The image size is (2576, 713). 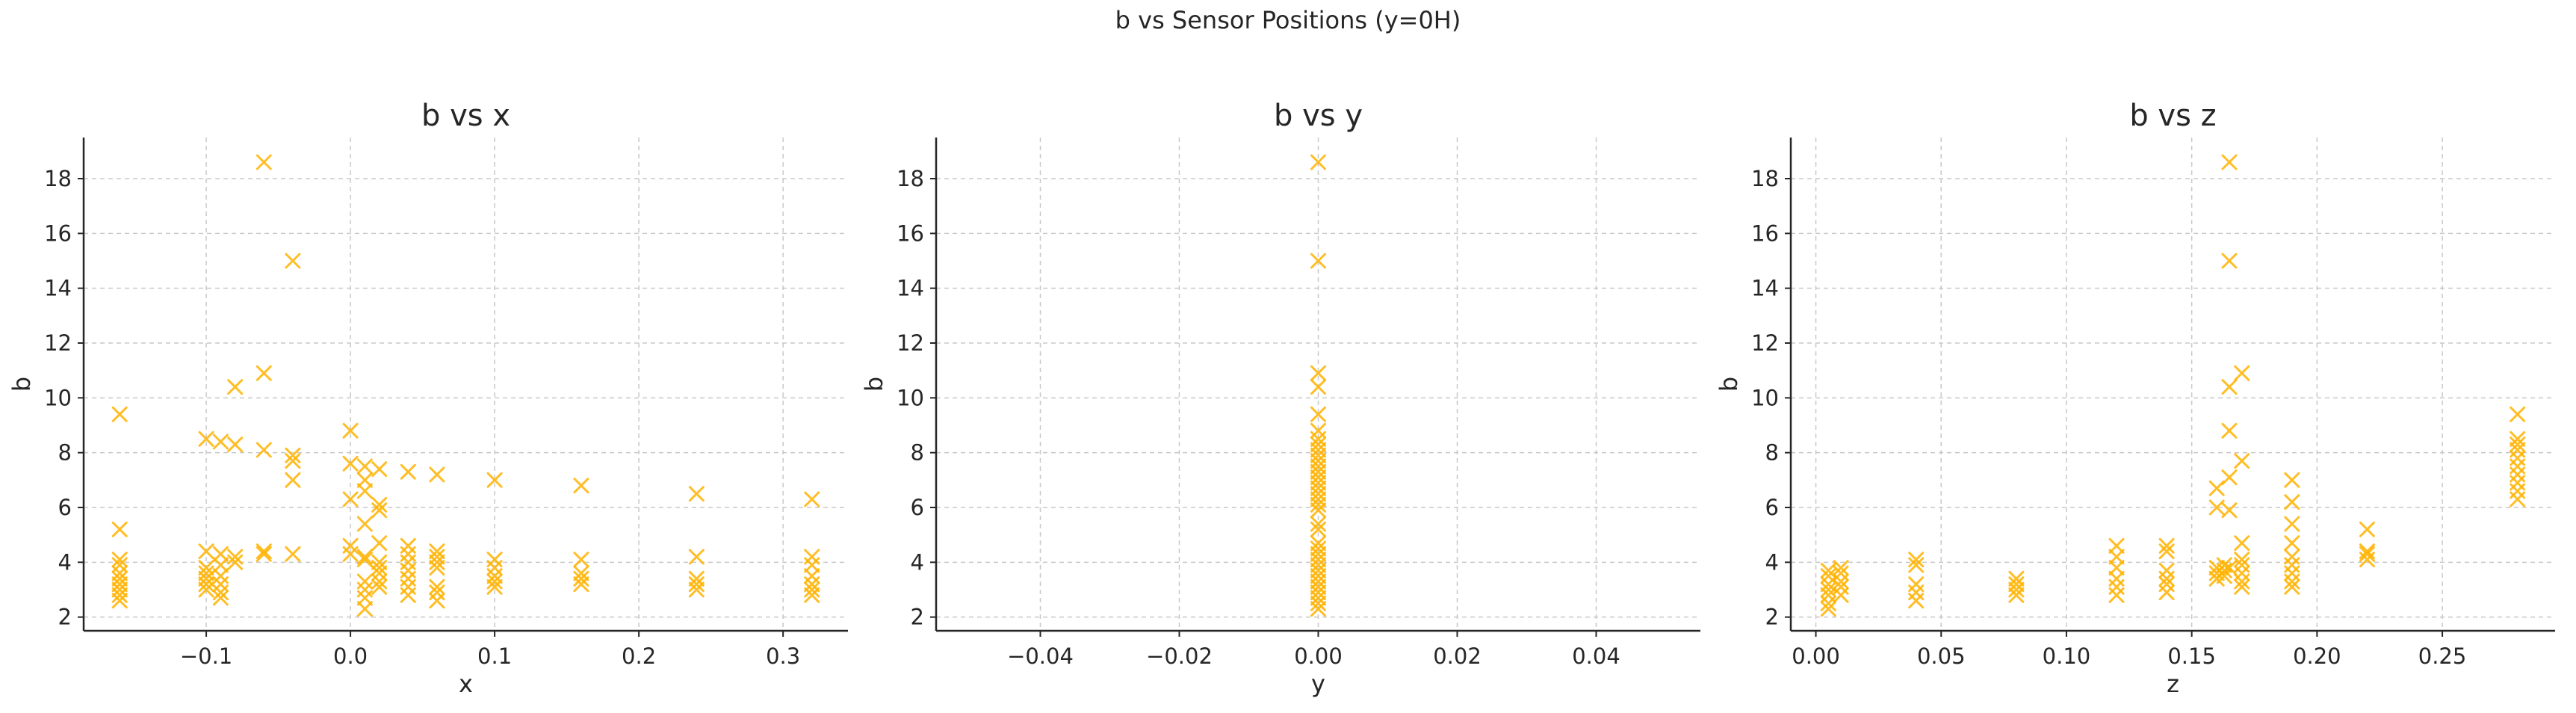 I want to click on x-tick-label: 0.15, so click(x=2191, y=656).